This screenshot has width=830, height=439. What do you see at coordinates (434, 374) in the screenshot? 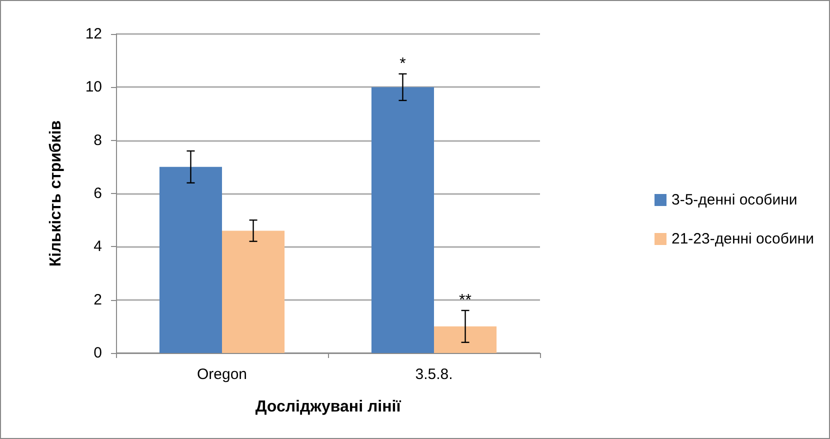
I see `x-tick-label: 3.5.8.` at bounding box center [434, 374].